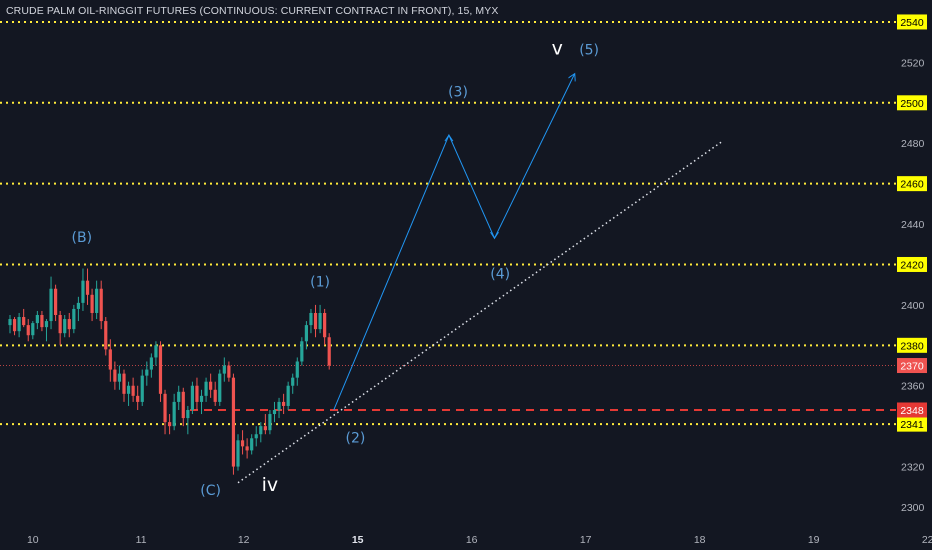 This screenshot has height=550, width=932. I want to click on level-tag-text: 2460, so click(912, 185).